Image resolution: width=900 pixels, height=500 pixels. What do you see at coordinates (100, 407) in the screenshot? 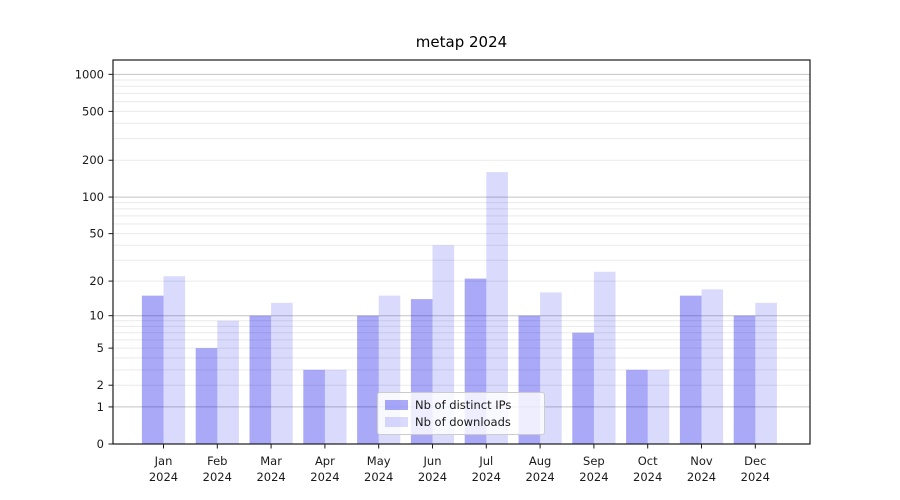
I see `y-tick-label: 1` at bounding box center [100, 407].